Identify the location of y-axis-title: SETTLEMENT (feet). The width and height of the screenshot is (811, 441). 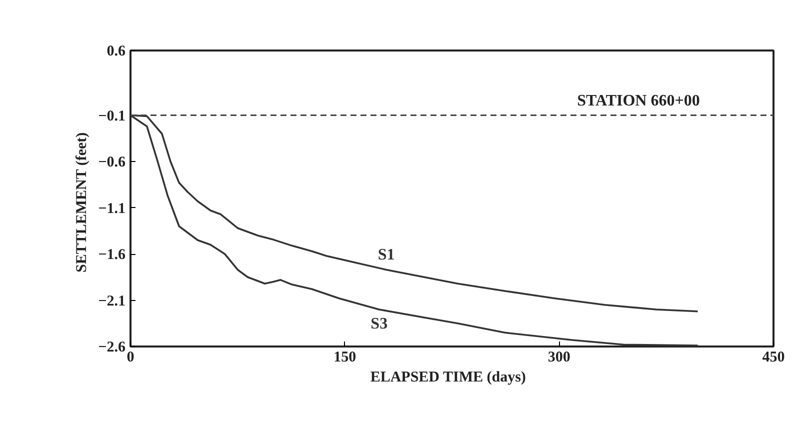
(82, 202).